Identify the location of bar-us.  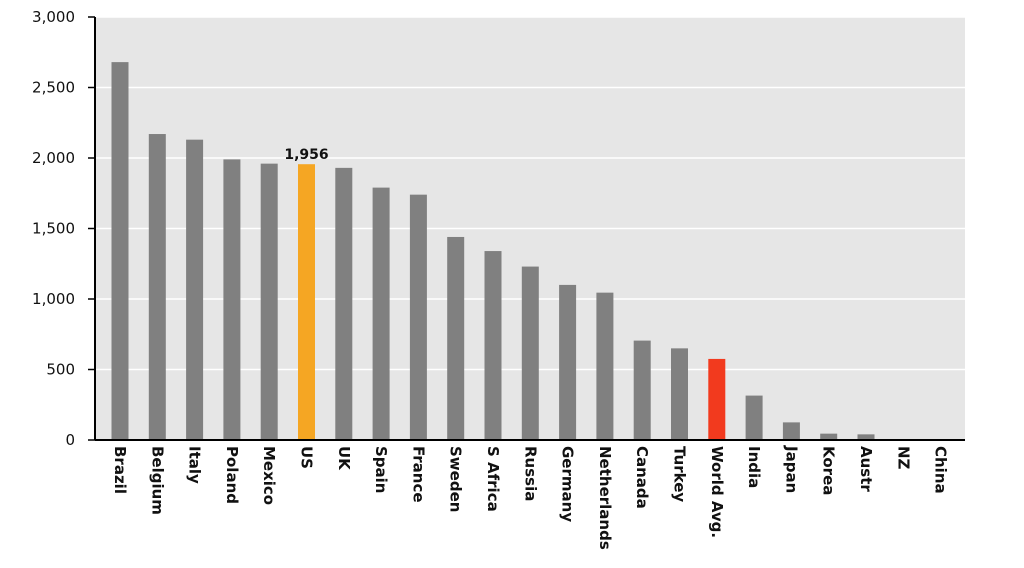
(306, 302).